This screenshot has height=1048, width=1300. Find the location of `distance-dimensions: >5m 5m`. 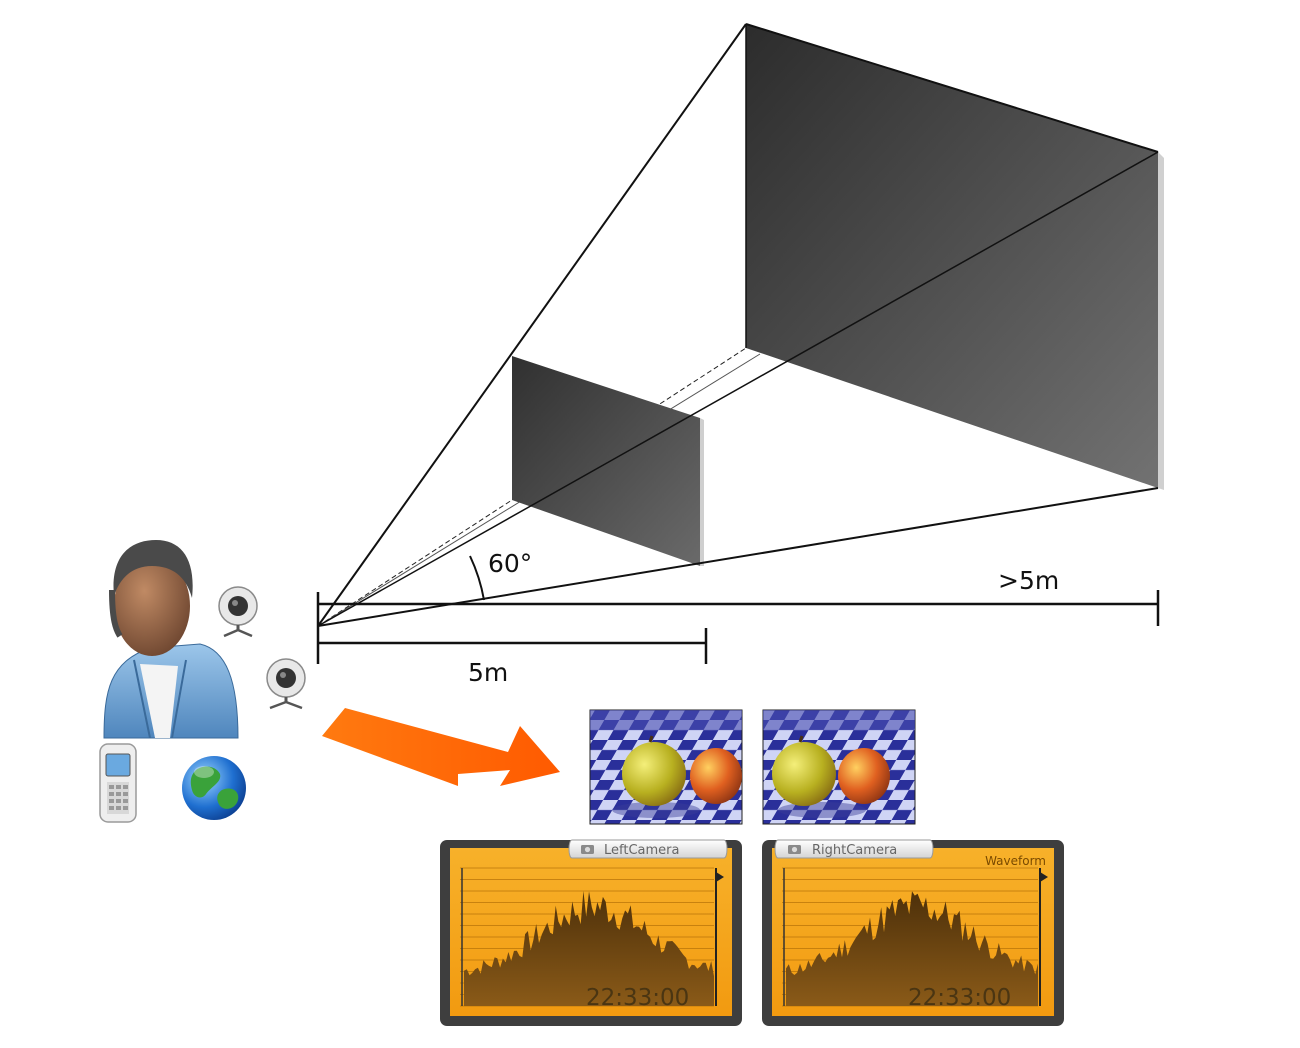

distance-dimensions: >5m 5m is located at coordinates (738, 626).